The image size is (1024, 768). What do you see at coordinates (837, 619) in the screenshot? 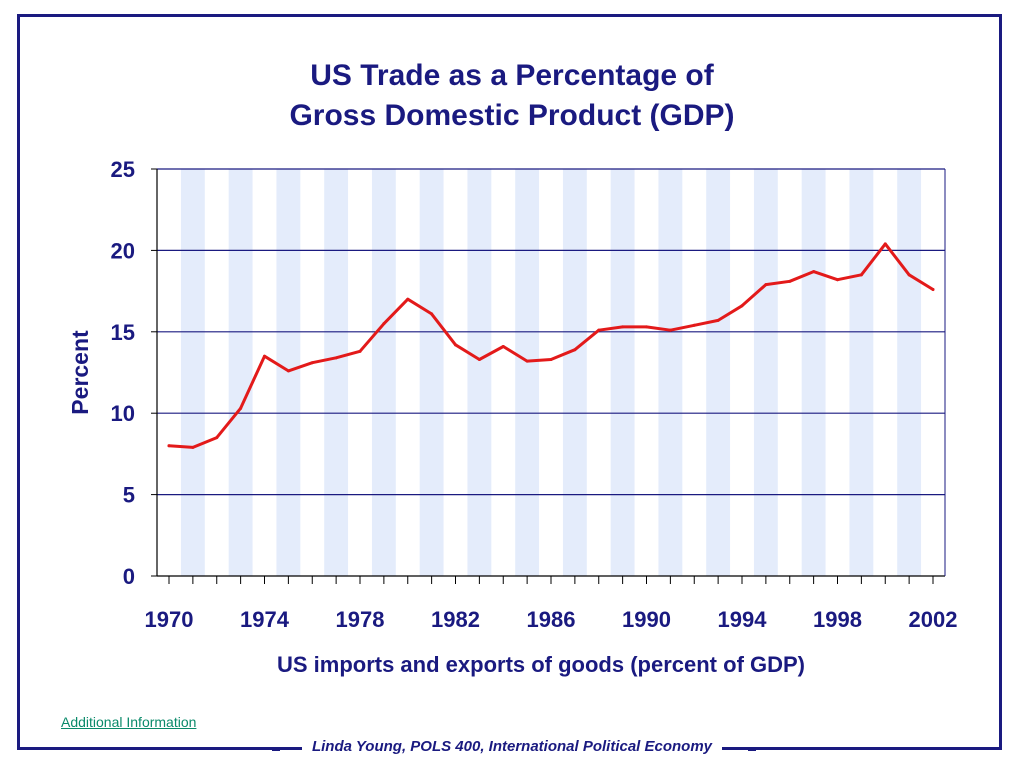
I see `x-tick-label: 1998` at bounding box center [837, 619].